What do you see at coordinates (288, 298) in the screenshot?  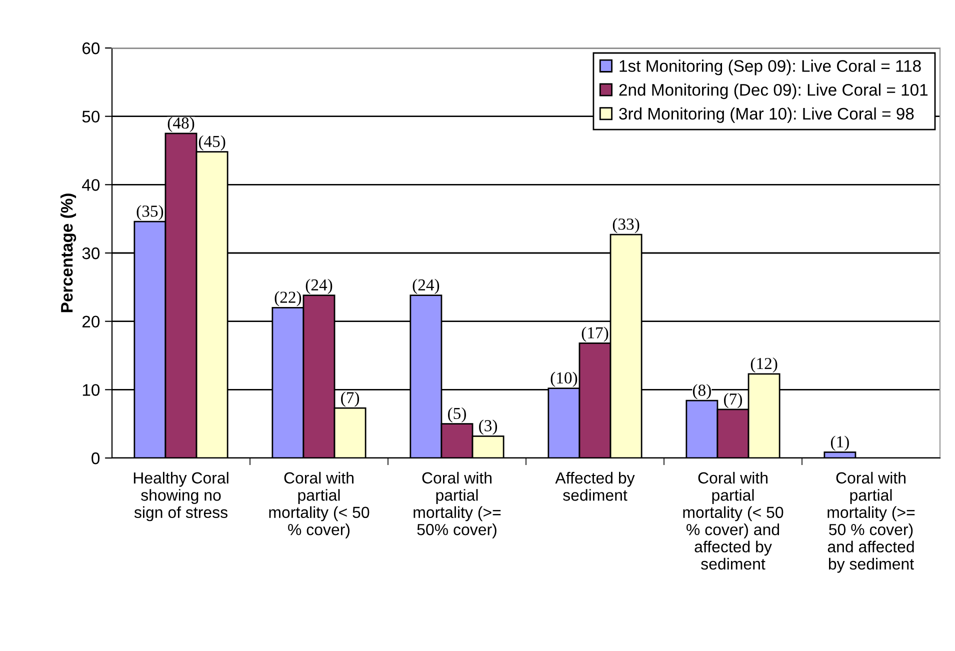 I see `data-label: (22)` at bounding box center [288, 298].